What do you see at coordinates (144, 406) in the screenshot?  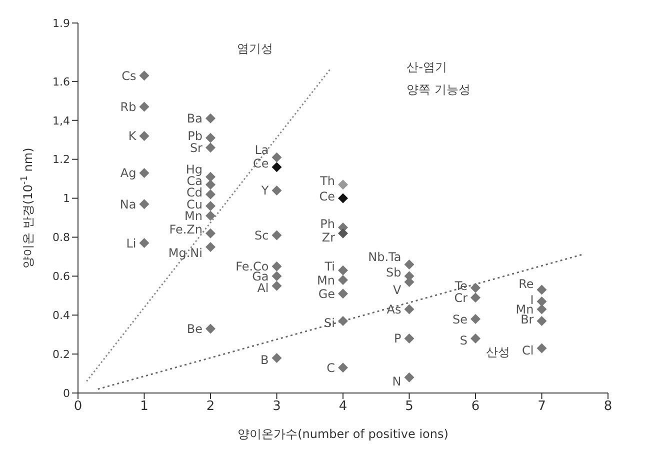 I see `x-tick-label: 1` at bounding box center [144, 406].